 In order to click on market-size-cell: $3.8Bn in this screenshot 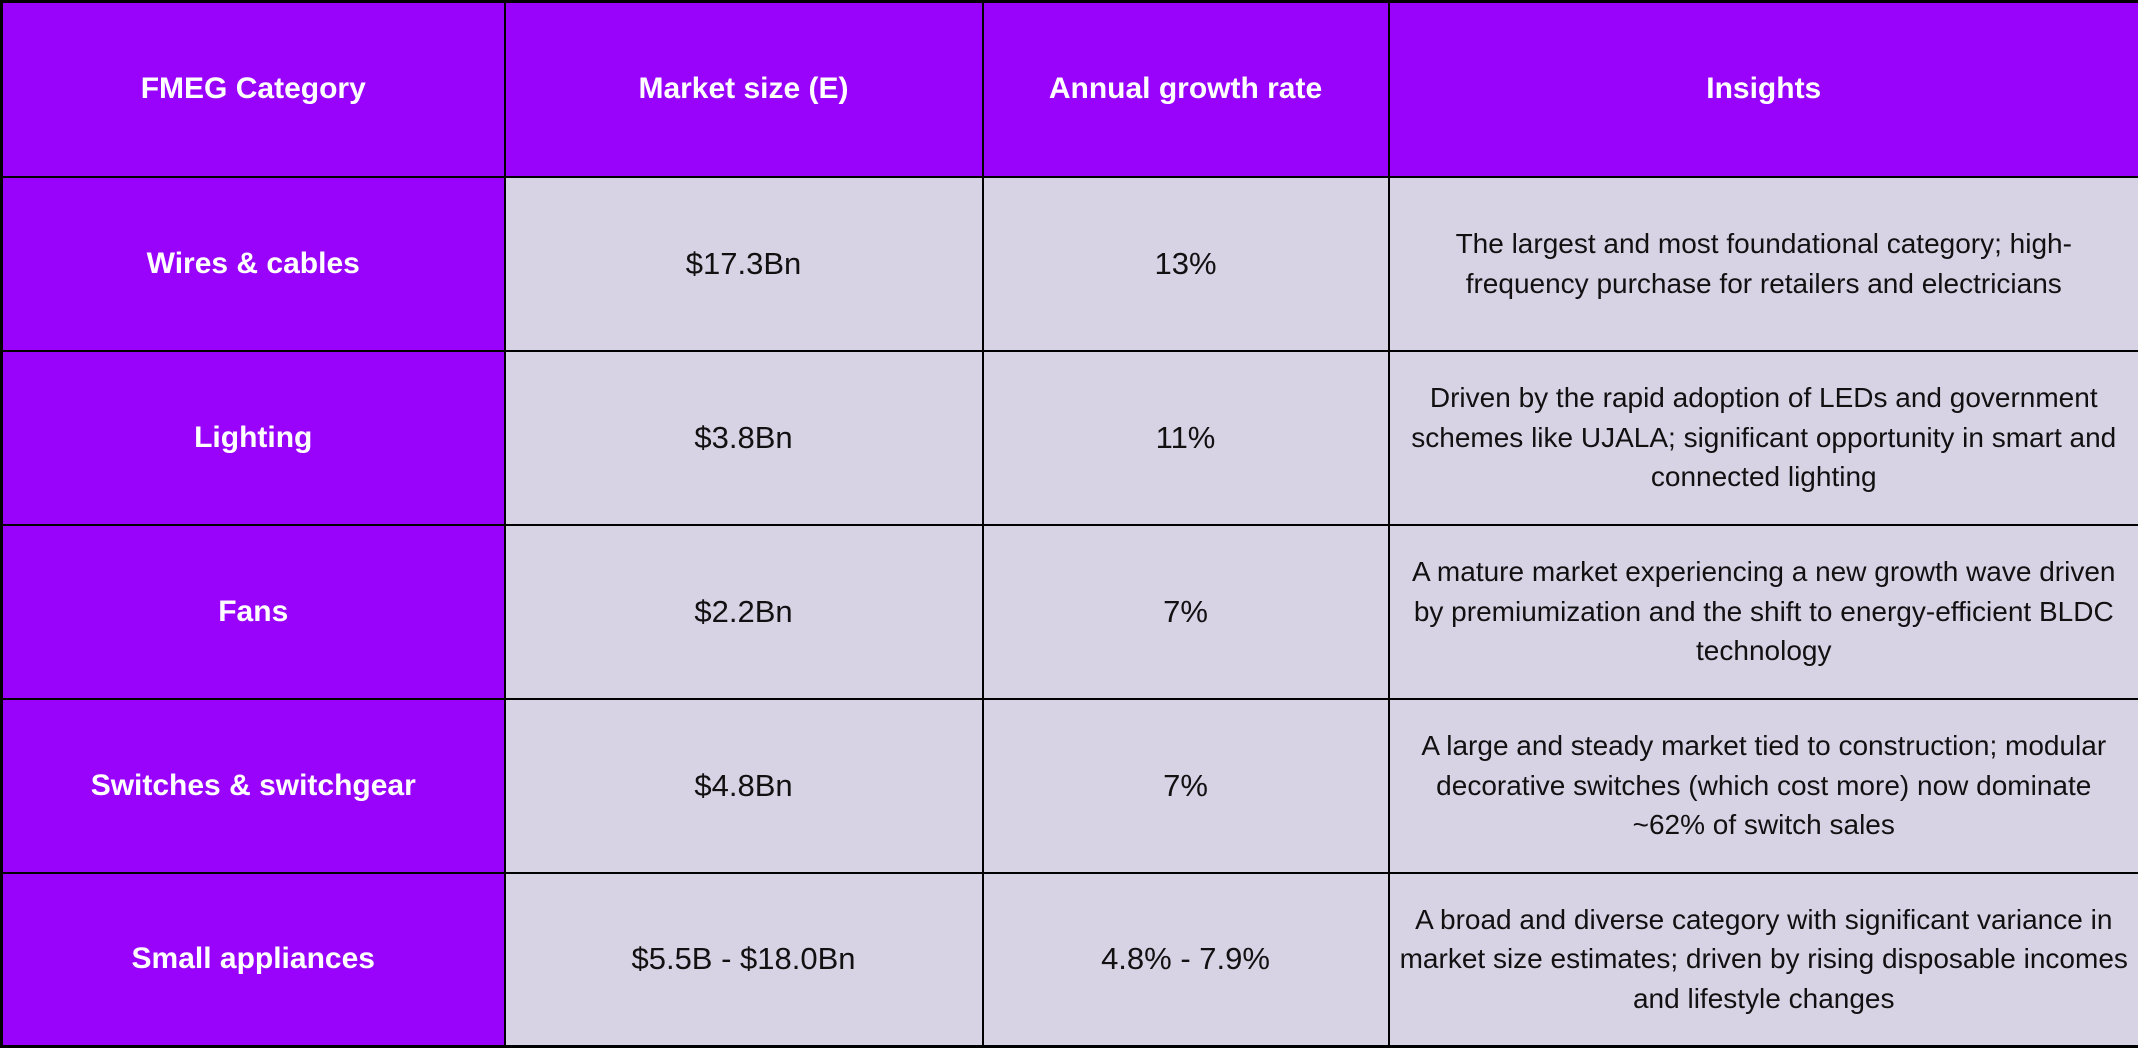, I will do `click(744, 438)`.